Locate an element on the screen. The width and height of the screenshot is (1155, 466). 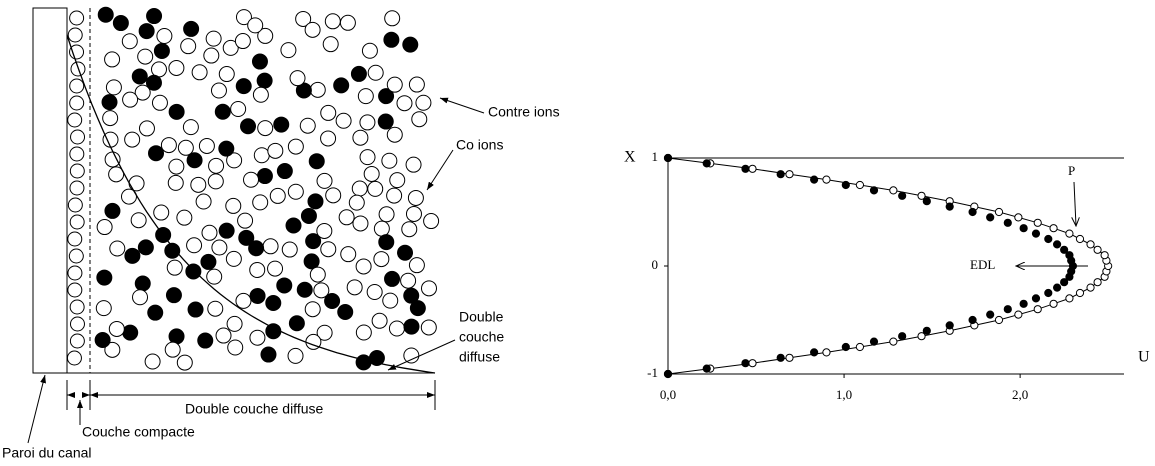
x-tick-label: 2,0 is located at coordinates (1020, 394).